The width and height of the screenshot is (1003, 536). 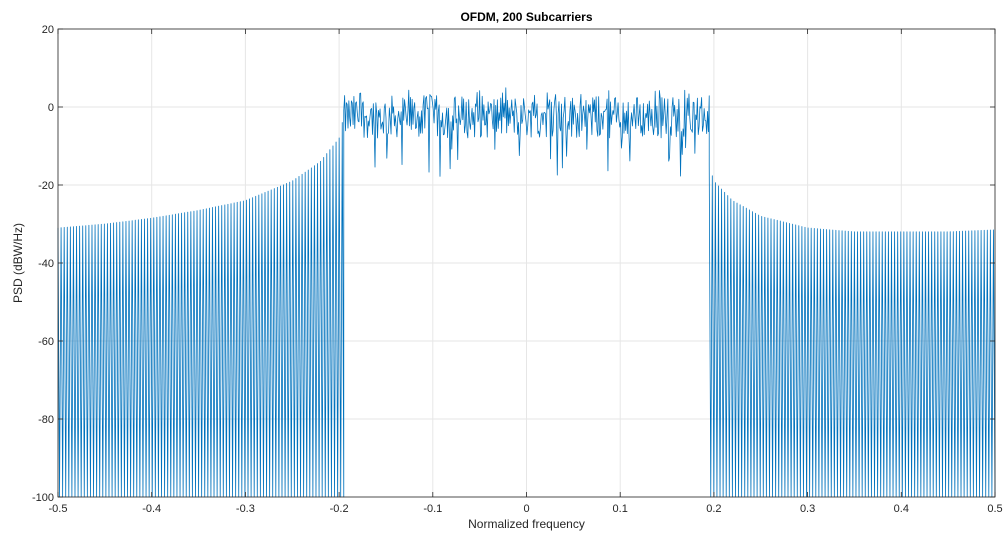 What do you see at coordinates (620, 509) in the screenshot?
I see `x-tick-label: 0.1` at bounding box center [620, 509].